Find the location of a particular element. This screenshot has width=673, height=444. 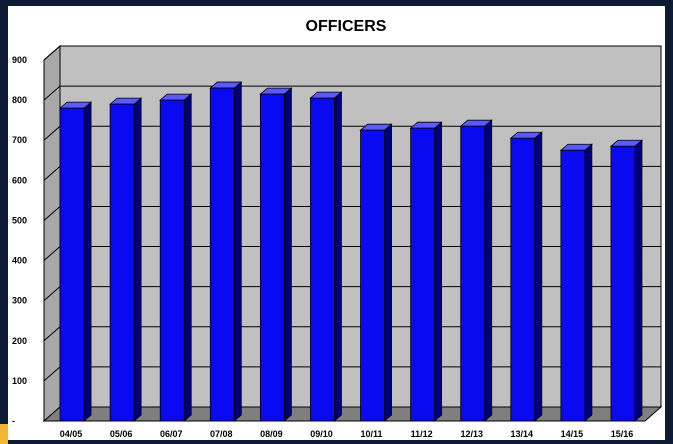

plot-floor is located at coordinates (352, 414).